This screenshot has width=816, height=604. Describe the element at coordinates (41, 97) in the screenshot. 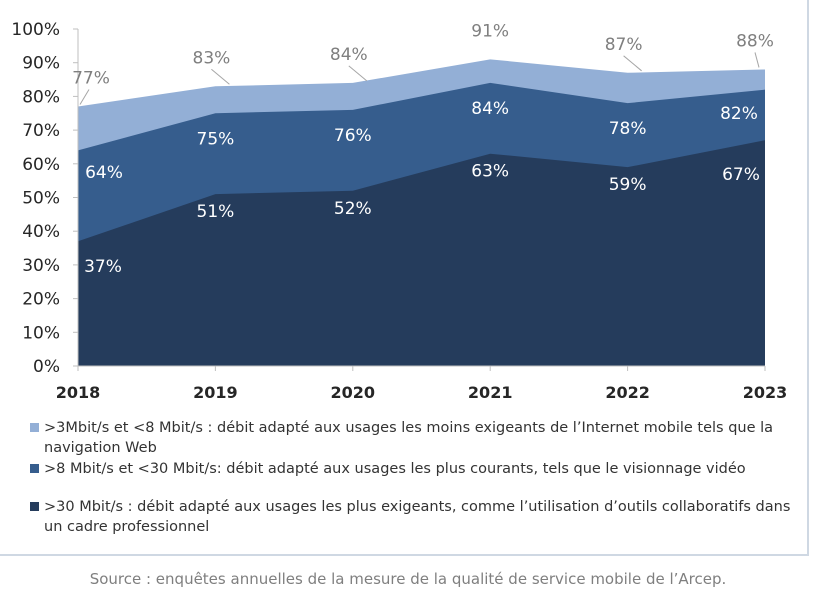

I see `y-tick-label: 80%` at that location.